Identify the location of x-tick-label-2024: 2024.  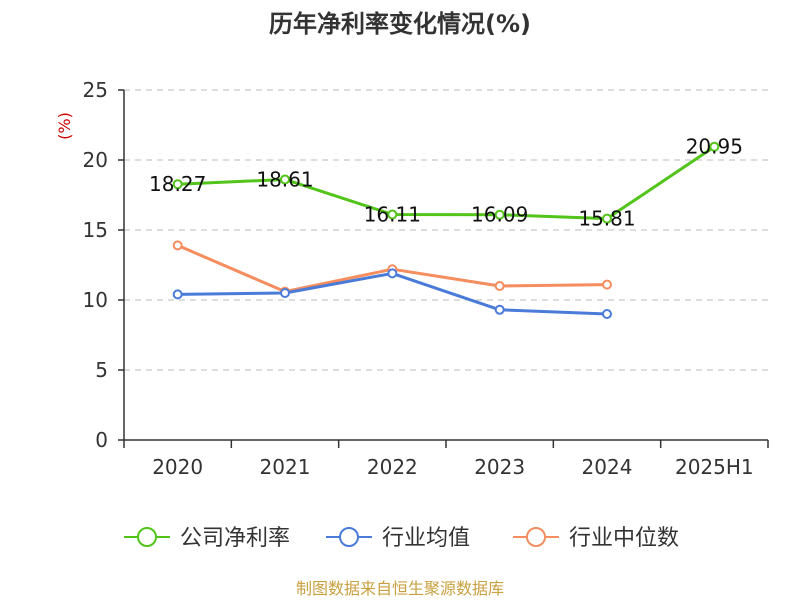
(607, 467).